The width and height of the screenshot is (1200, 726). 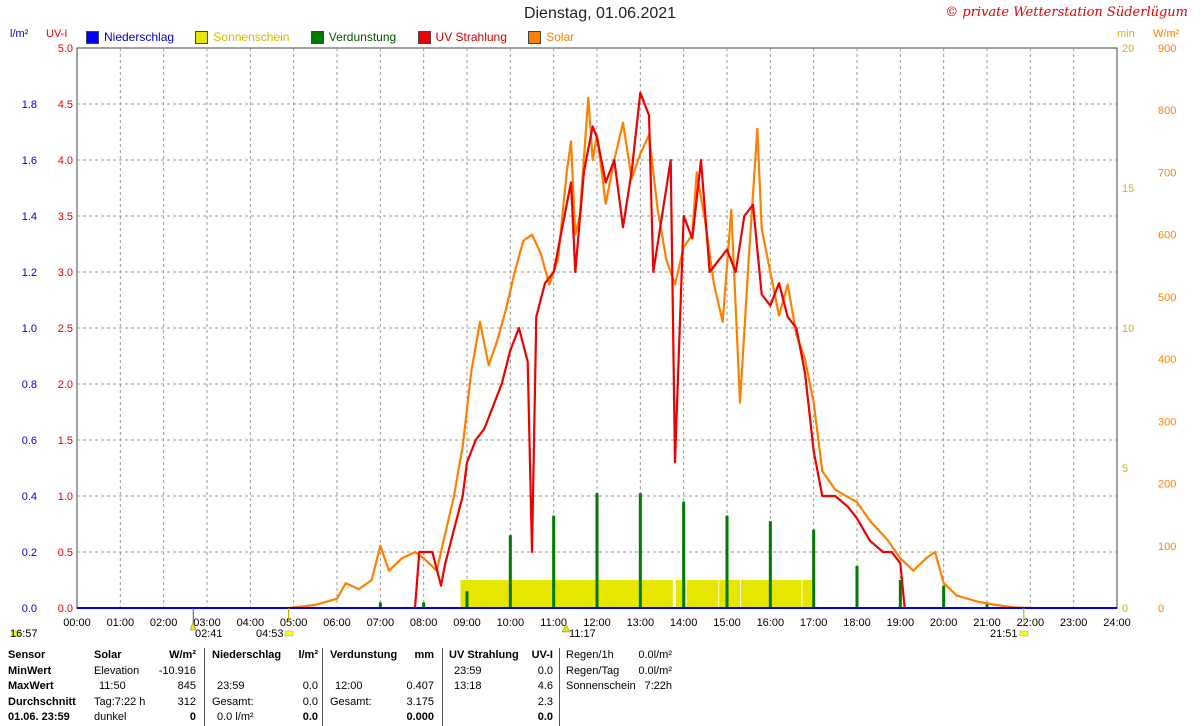 What do you see at coordinates (1167, 49) in the screenshot?
I see `solar-tick-label: 900` at bounding box center [1167, 49].